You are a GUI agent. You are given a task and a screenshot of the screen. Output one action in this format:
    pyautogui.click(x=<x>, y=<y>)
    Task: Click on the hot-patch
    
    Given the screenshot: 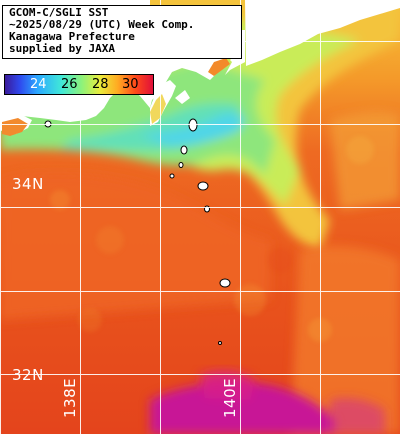 What is the action you would take?
    pyautogui.click(x=267, y=402)
    